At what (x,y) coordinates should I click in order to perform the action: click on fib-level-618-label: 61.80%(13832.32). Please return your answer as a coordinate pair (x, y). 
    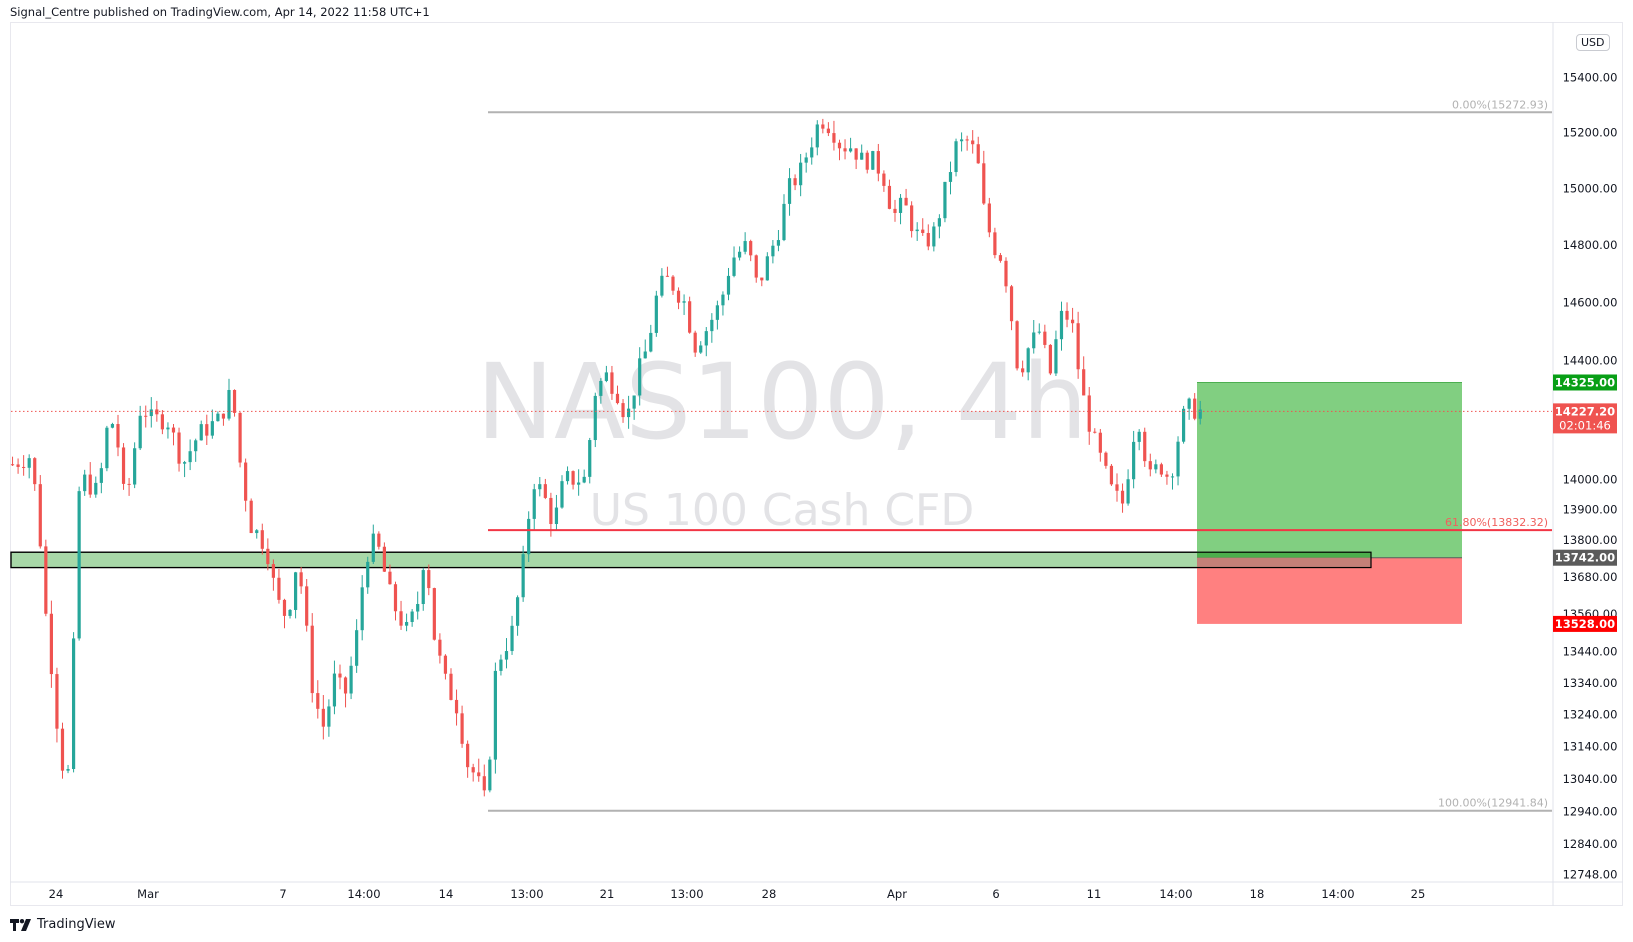
    Looking at the image, I should click on (1496, 522).